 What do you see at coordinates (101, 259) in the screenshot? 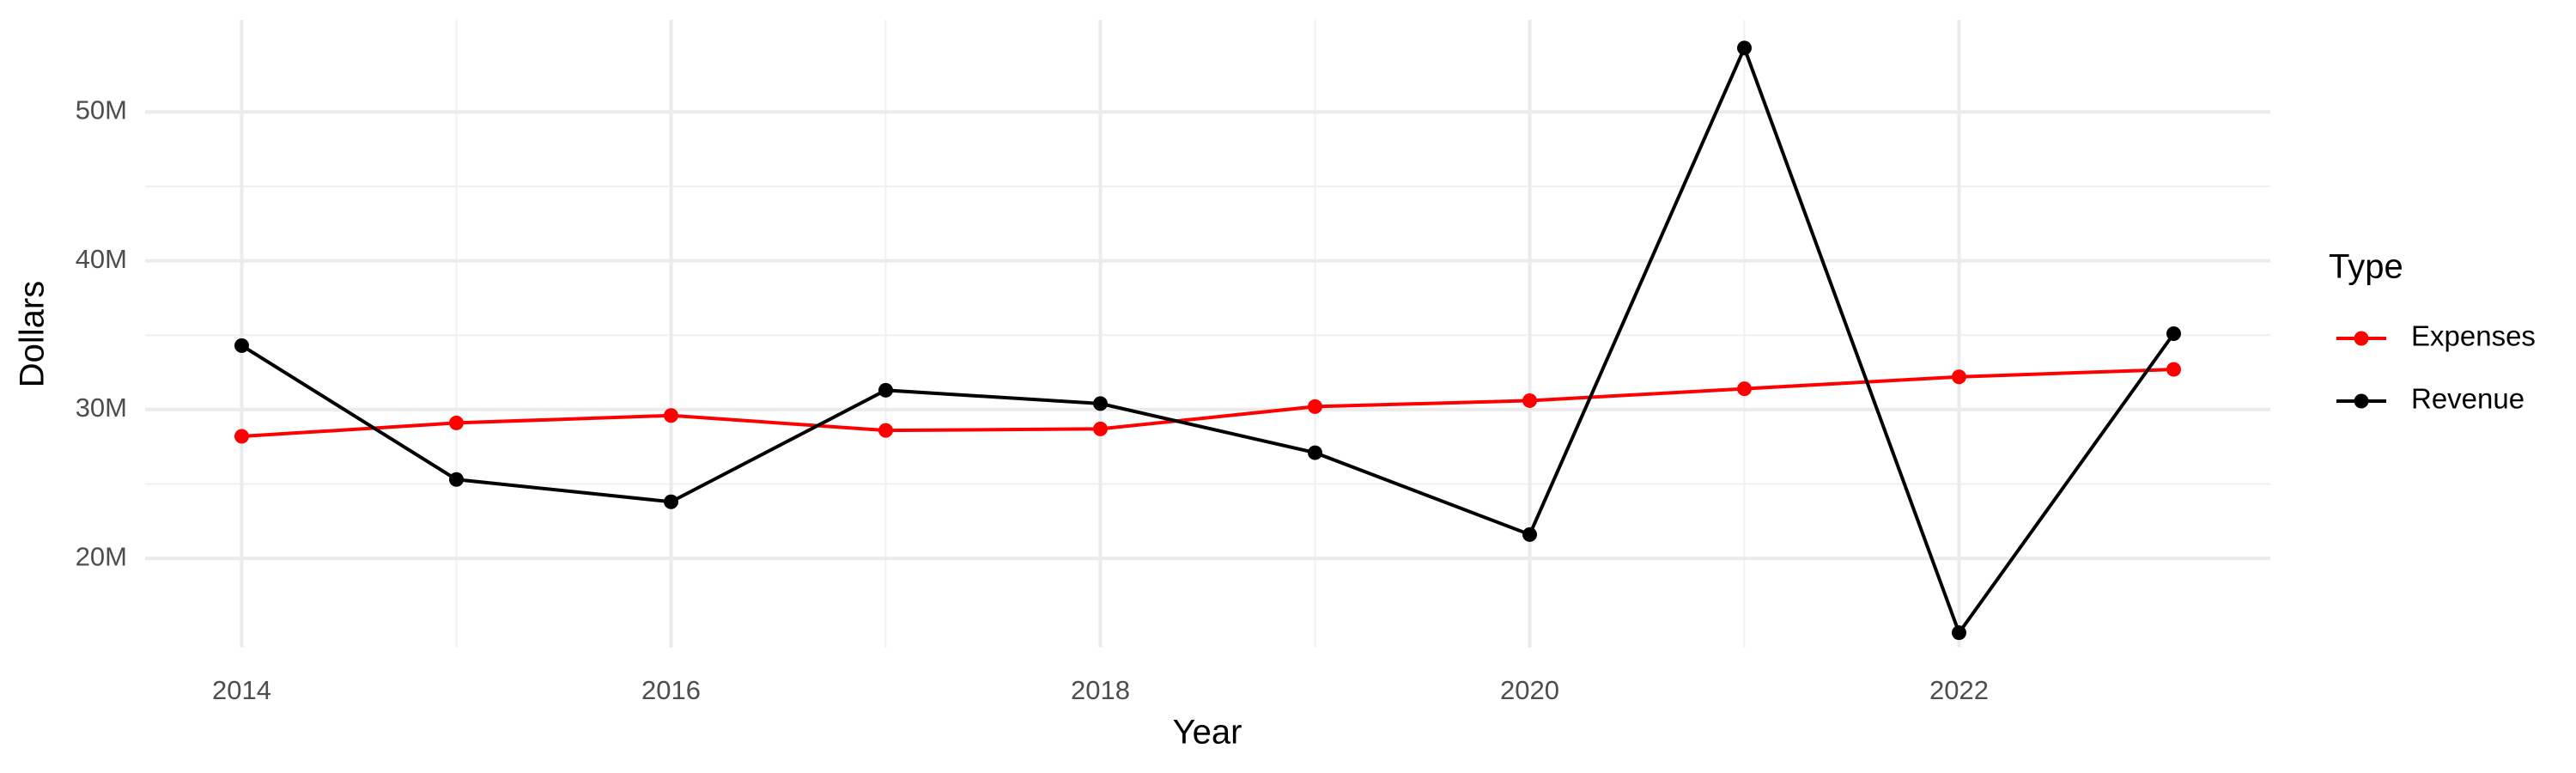
I see `y-tick-label: 40M` at bounding box center [101, 259].